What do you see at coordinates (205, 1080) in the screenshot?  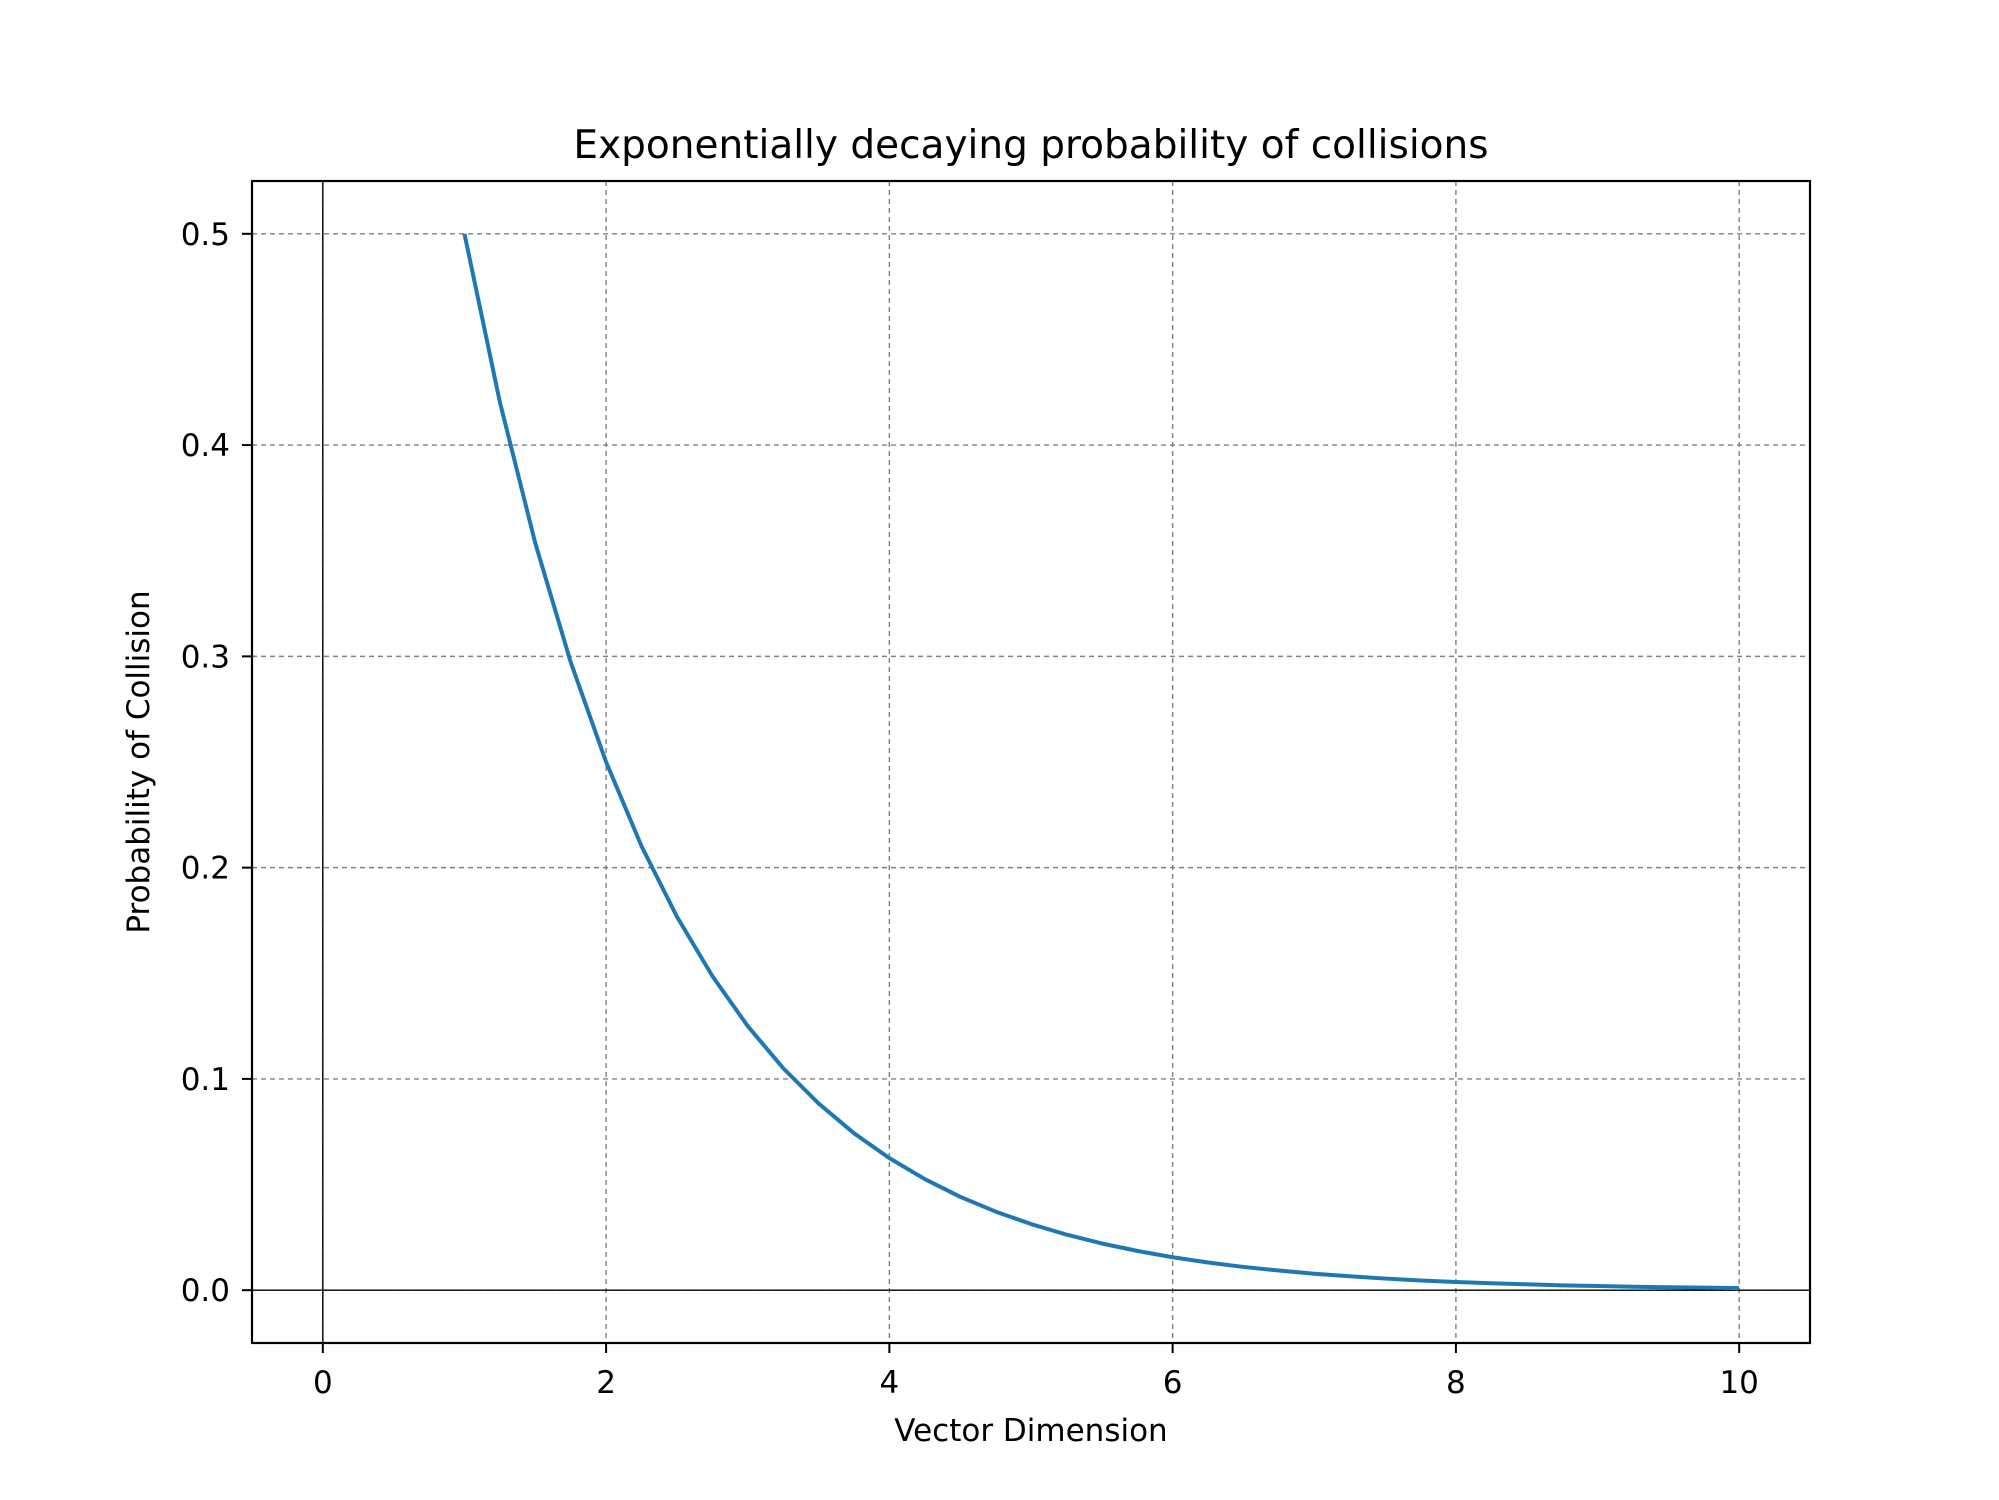 I see `y-tick-label-1: 0.1` at bounding box center [205, 1080].